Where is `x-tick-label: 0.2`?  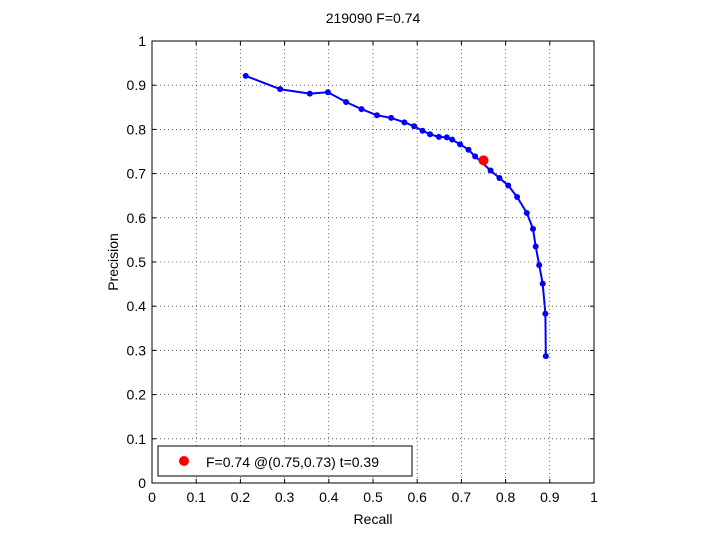 x-tick-label: 0.2 is located at coordinates (241, 497).